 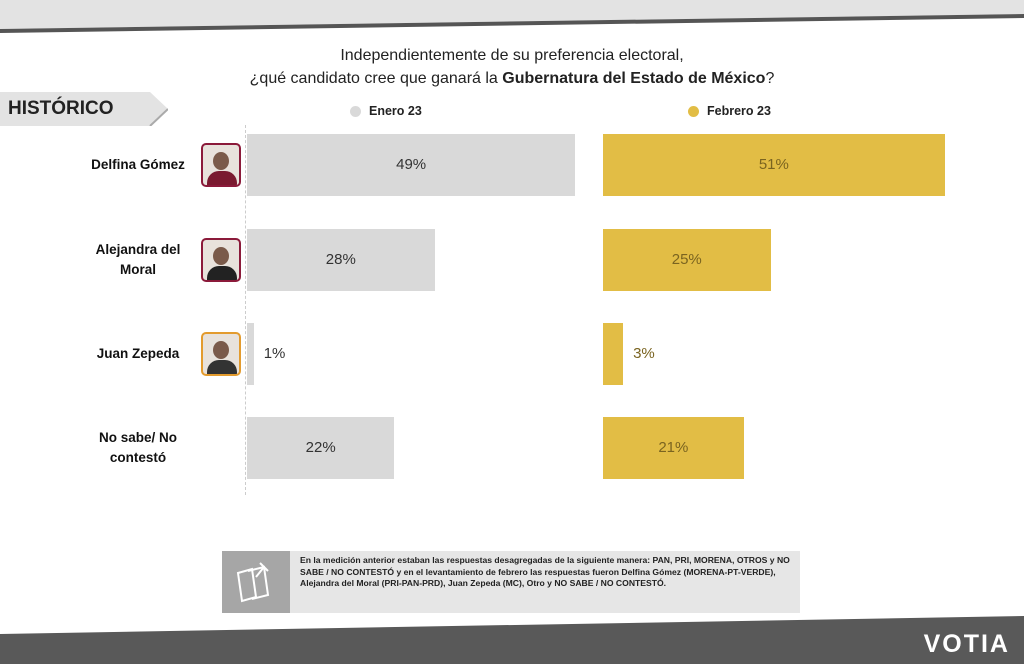 I want to click on category-label: No sabe/ No contestó, so click(x=137, y=447).